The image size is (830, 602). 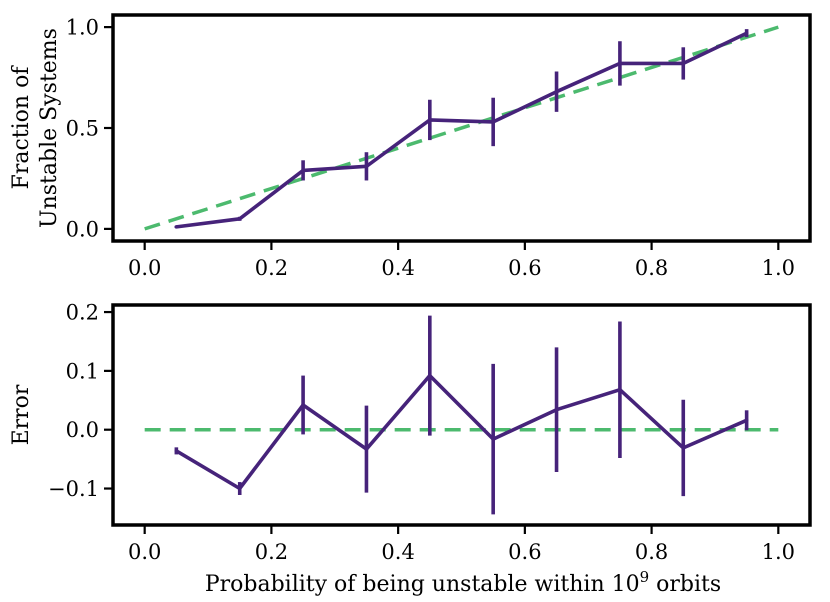 What do you see at coordinates (21, 414) in the screenshot?
I see `bottom-ylabel: Error` at bounding box center [21, 414].